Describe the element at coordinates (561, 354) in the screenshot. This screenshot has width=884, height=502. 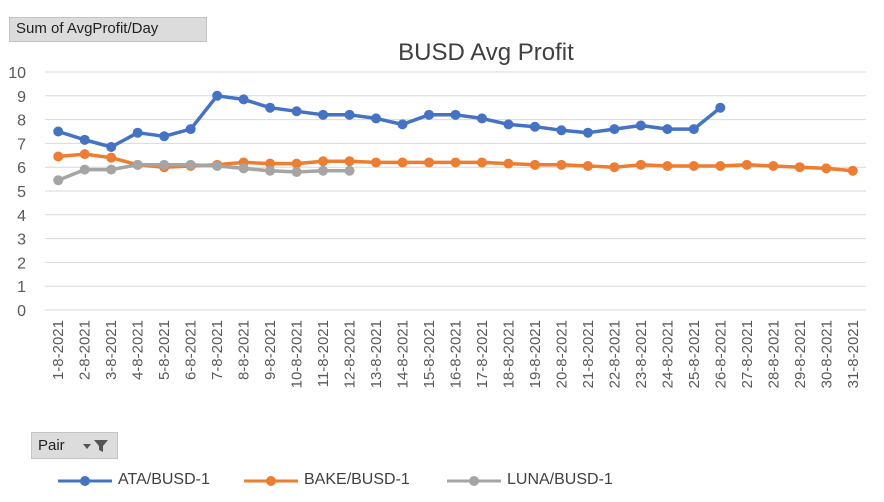
I see `x-tick-label: 20-8-2021` at that location.